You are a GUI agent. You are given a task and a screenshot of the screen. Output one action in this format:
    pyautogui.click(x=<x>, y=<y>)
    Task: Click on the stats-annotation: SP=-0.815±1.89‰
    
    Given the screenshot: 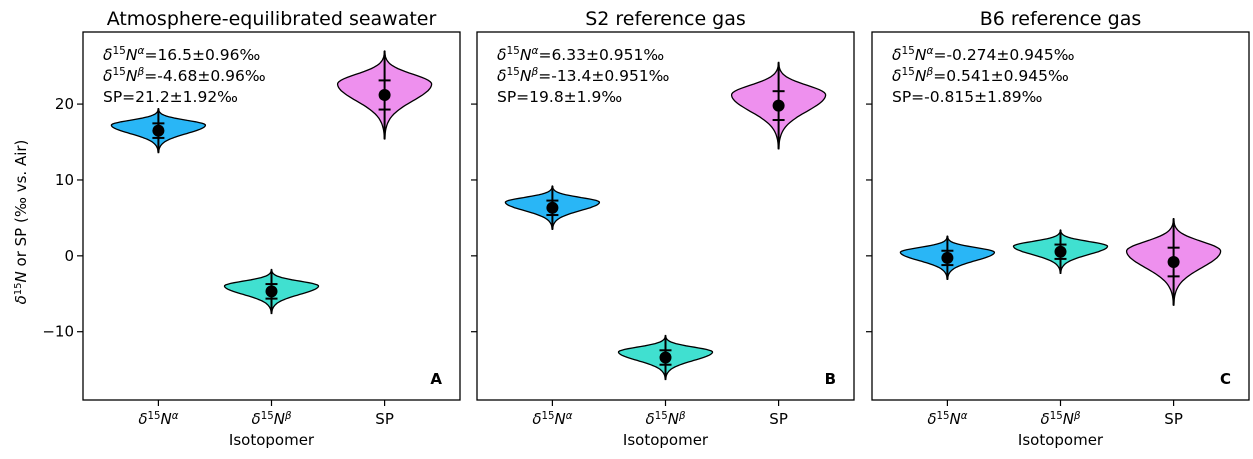 What is the action you would take?
    pyautogui.click(x=967, y=97)
    